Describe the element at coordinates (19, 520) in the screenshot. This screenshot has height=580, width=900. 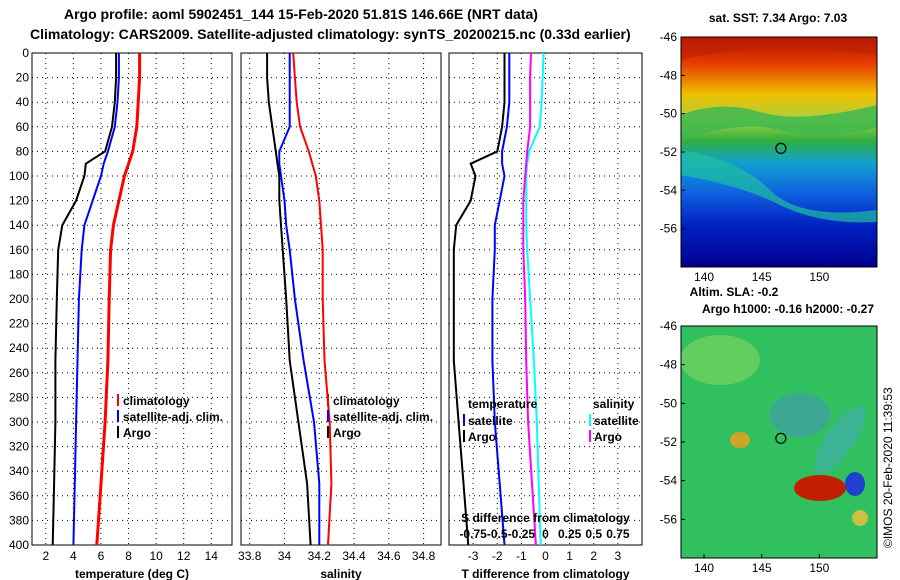
I see `y-tick-label: 380` at that location.